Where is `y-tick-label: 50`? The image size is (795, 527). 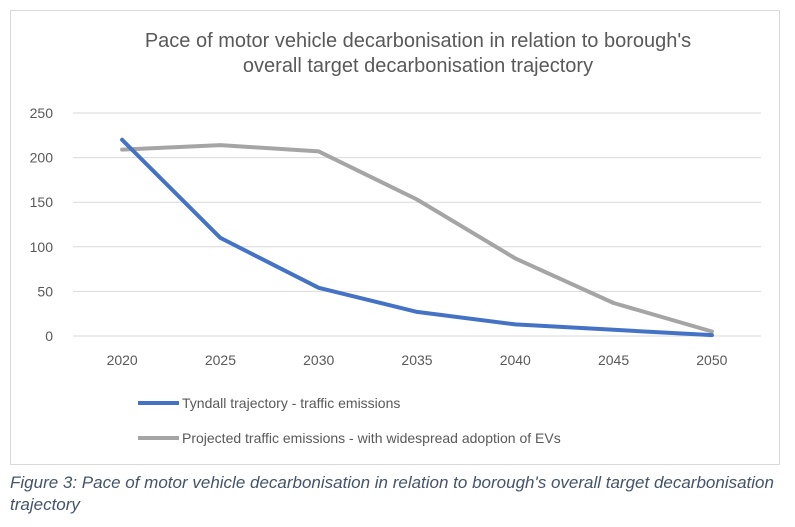 y-tick-label: 50 is located at coordinates (45, 291).